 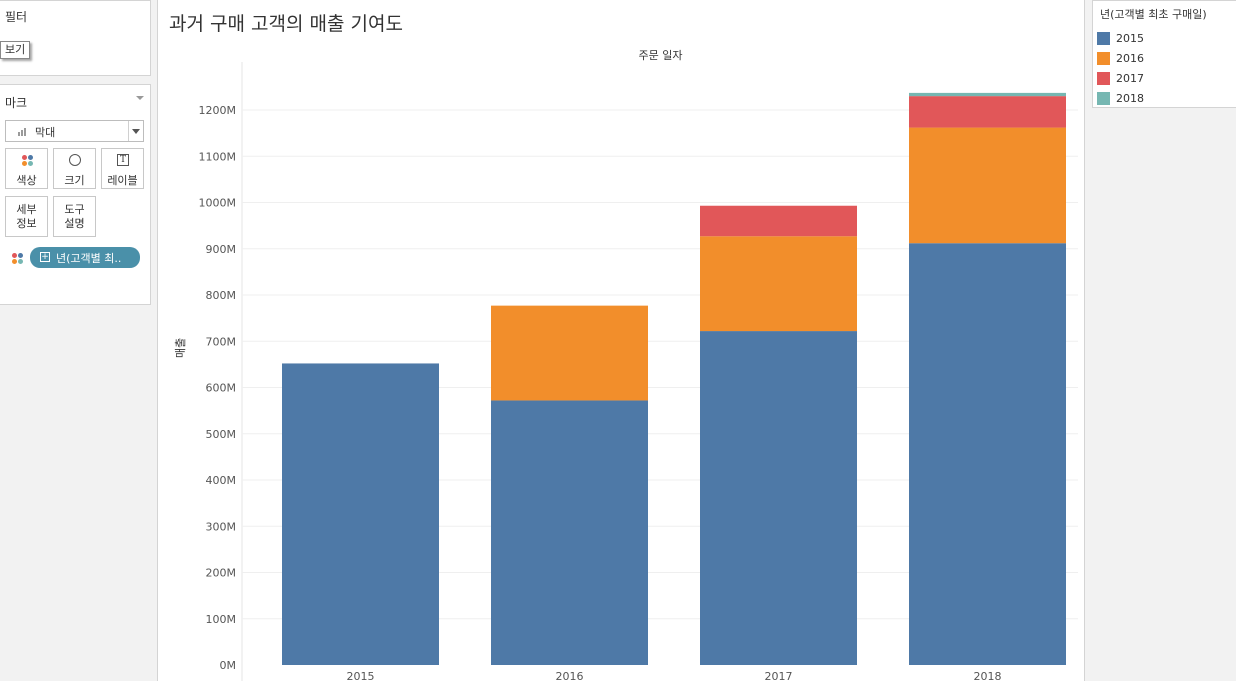 What do you see at coordinates (1130, 78) in the screenshot?
I see `legend-label: 2017` at bounding box center [1130, 78].